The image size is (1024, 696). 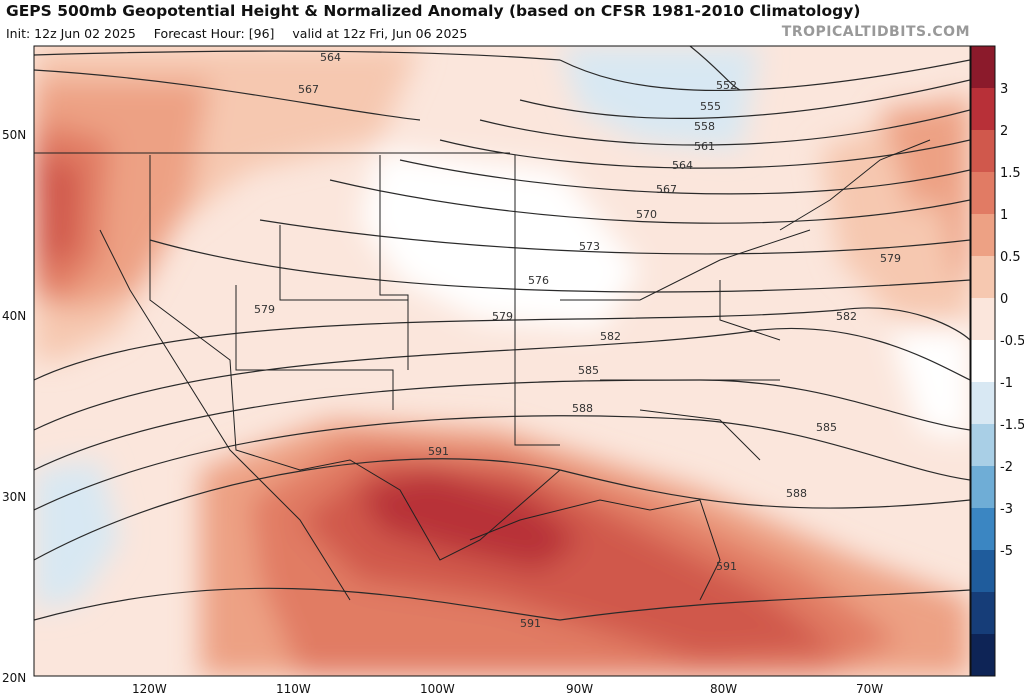 I want to click on lat-label: 30N, so click(x=14, y=497).